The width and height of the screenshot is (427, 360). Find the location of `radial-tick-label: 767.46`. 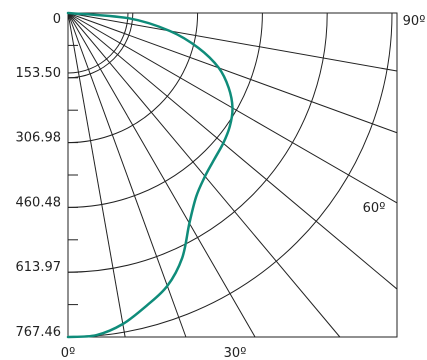

radial-tick-label: 767.46 is located at coordinates (39, 332).